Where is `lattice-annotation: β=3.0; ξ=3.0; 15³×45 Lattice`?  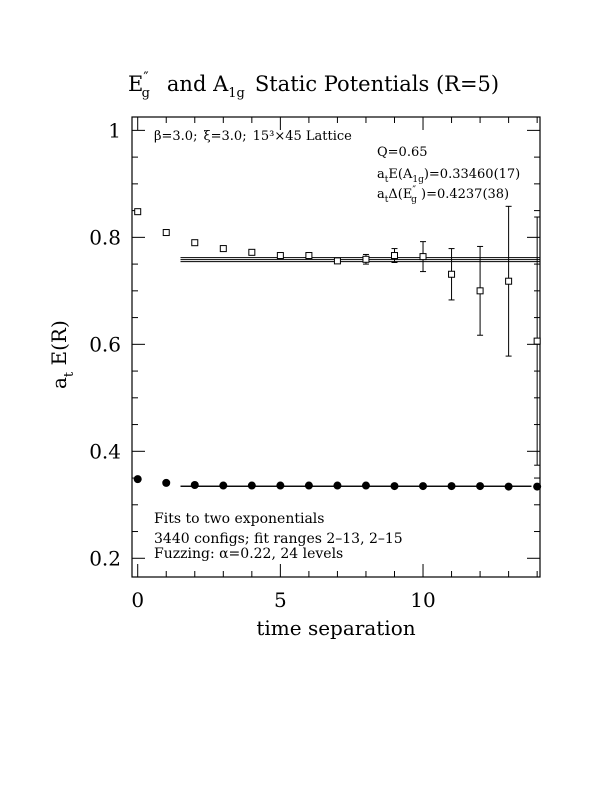
lattice-annotation: β=3.0; ξ=3.0; 15³×45 Lattice is located at coordinates (253, 136).